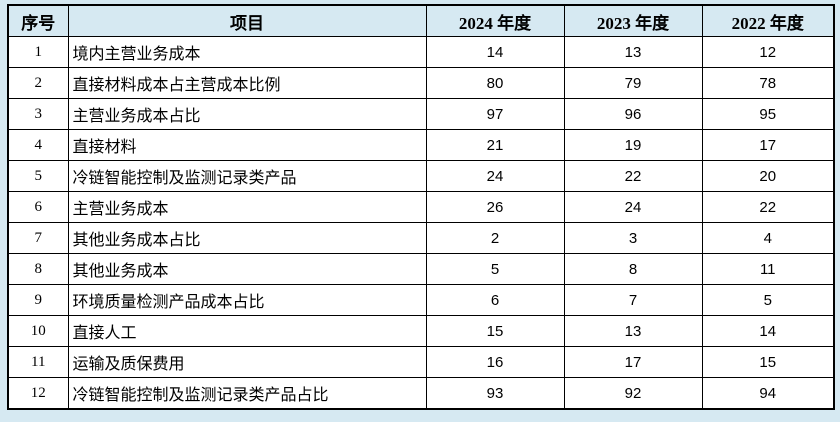  Describe the element at coordinates (38, 20) in the screenshot. I see `header-serial-number: 序号` at that location.